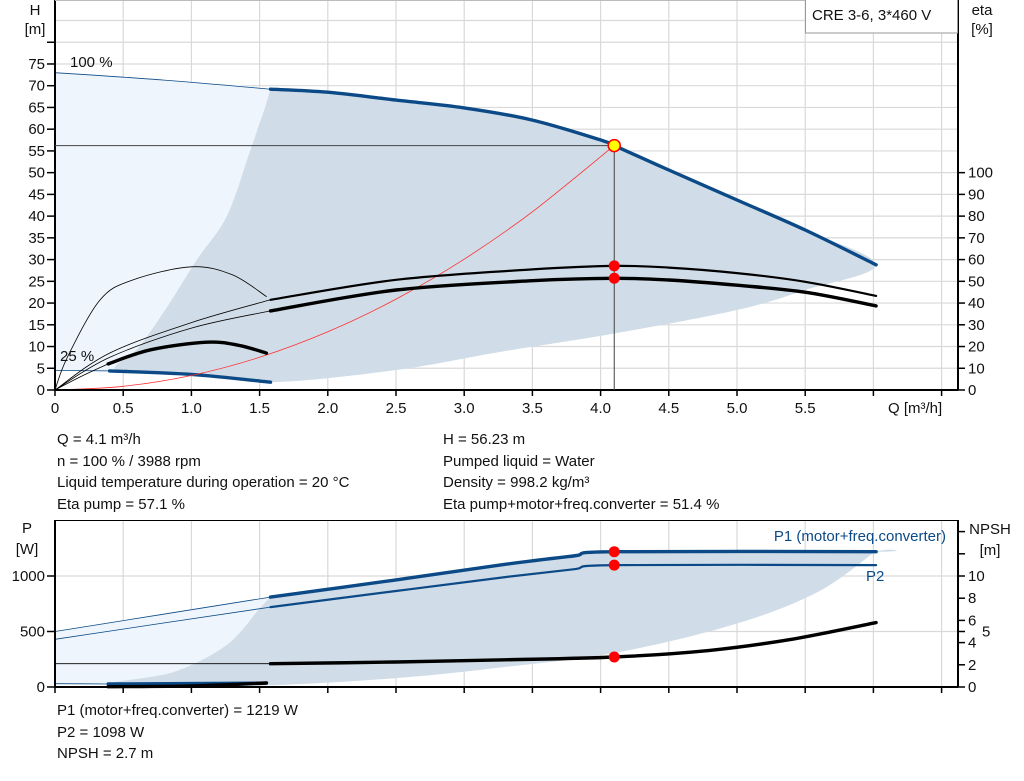  What do you see at coordinates (55, 408) in the screenshot?
I see `x-tick-label: 0` at bounding box center [55, 408].